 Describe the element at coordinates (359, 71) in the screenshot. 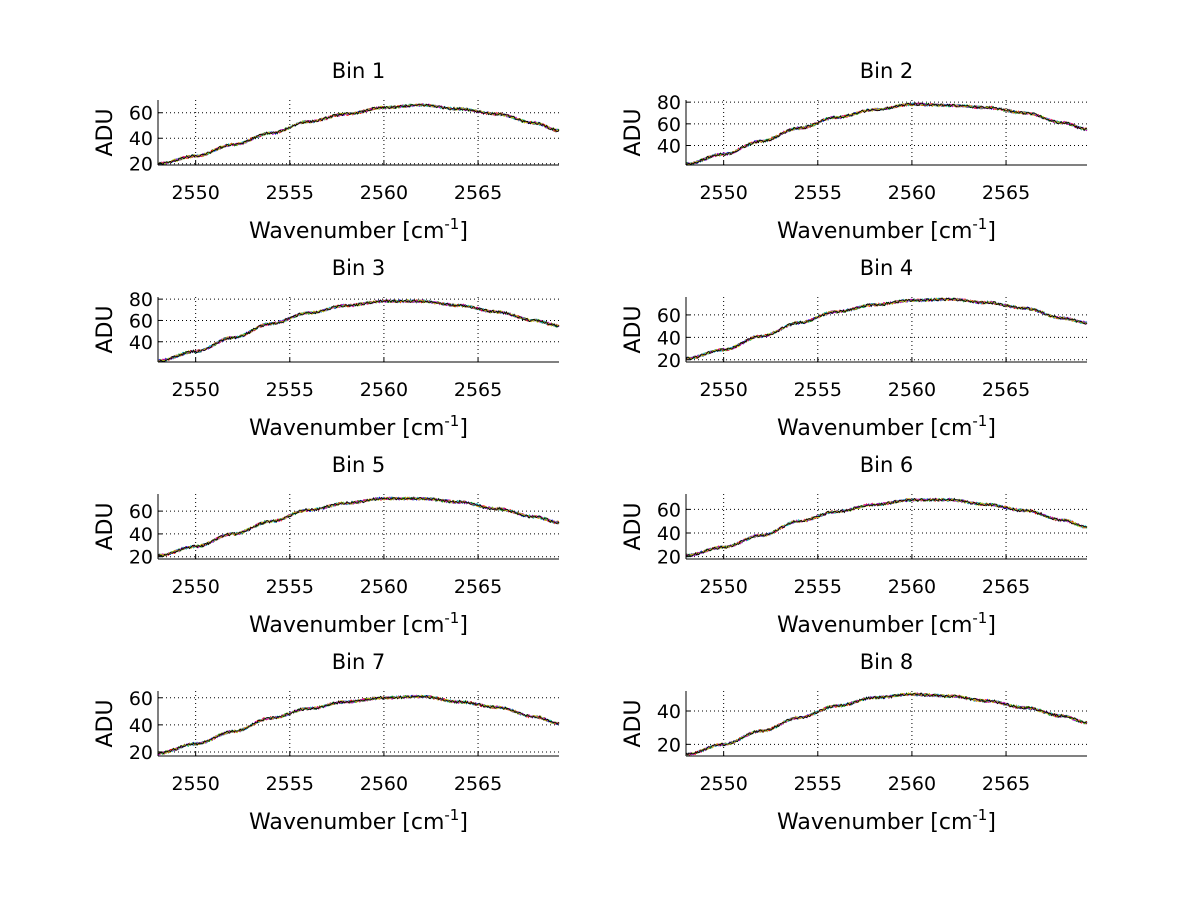

I see `subplot-title: Bin 1` at that location.